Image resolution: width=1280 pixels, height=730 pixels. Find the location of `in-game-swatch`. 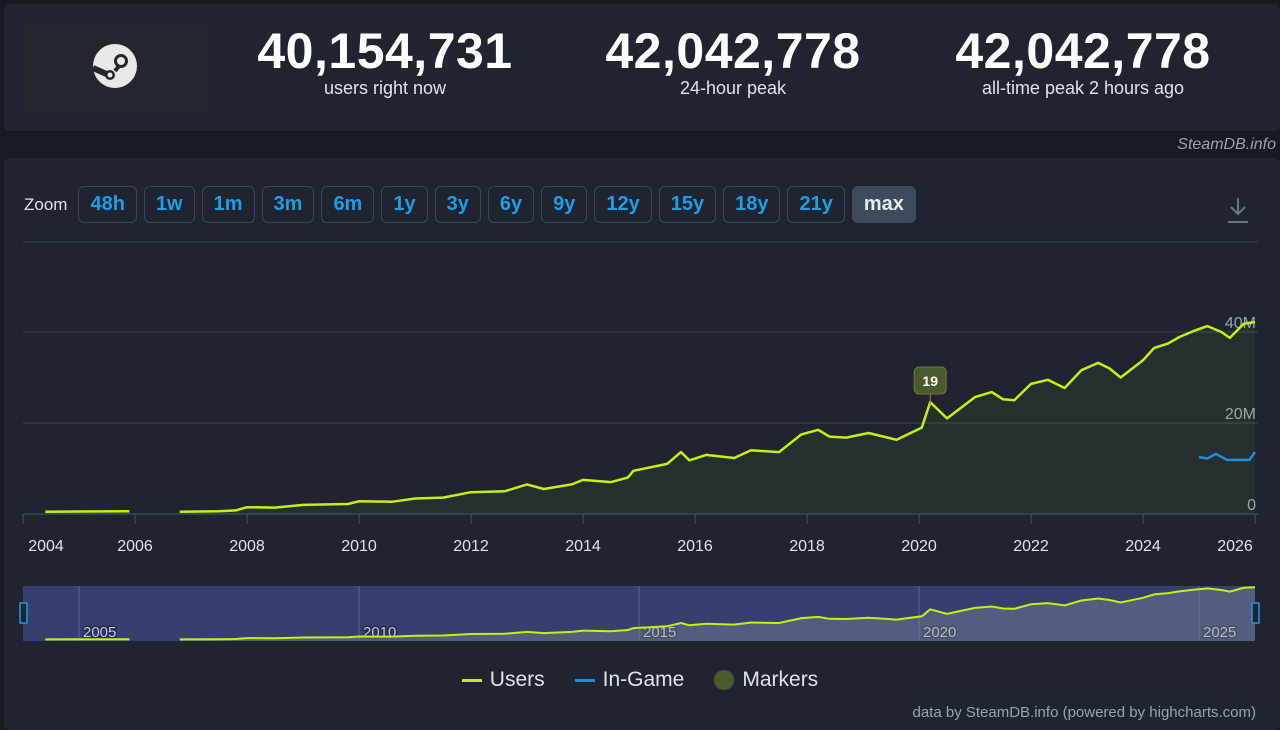

in-game-swatch is located at coordinates (584, 680).